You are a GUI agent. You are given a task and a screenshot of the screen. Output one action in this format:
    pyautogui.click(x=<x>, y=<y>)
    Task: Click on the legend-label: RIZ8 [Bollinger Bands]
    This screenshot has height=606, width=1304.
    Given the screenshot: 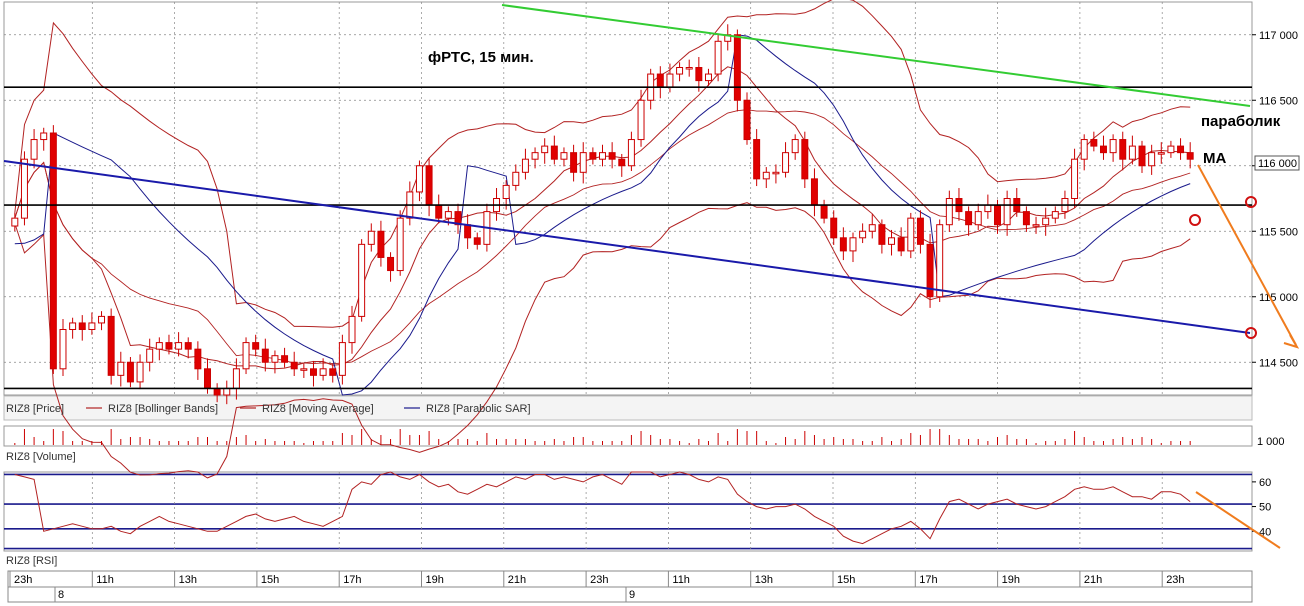 What is the action you would take?
    pyautogui.click(x=163, y=409)
    